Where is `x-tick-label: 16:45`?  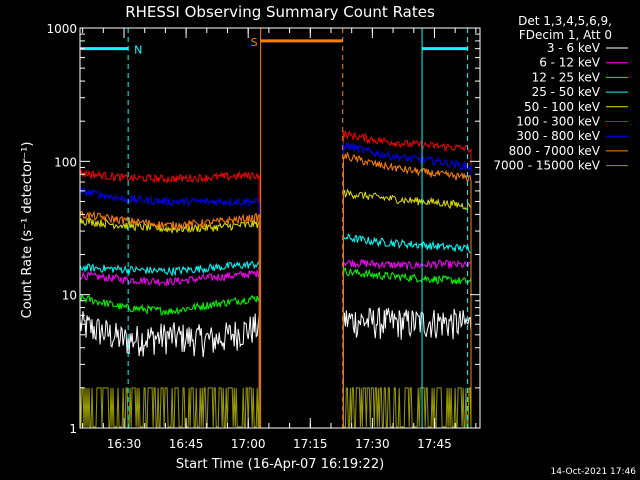 x-tick-label: 16:45 is located at coordinates (186, 444).